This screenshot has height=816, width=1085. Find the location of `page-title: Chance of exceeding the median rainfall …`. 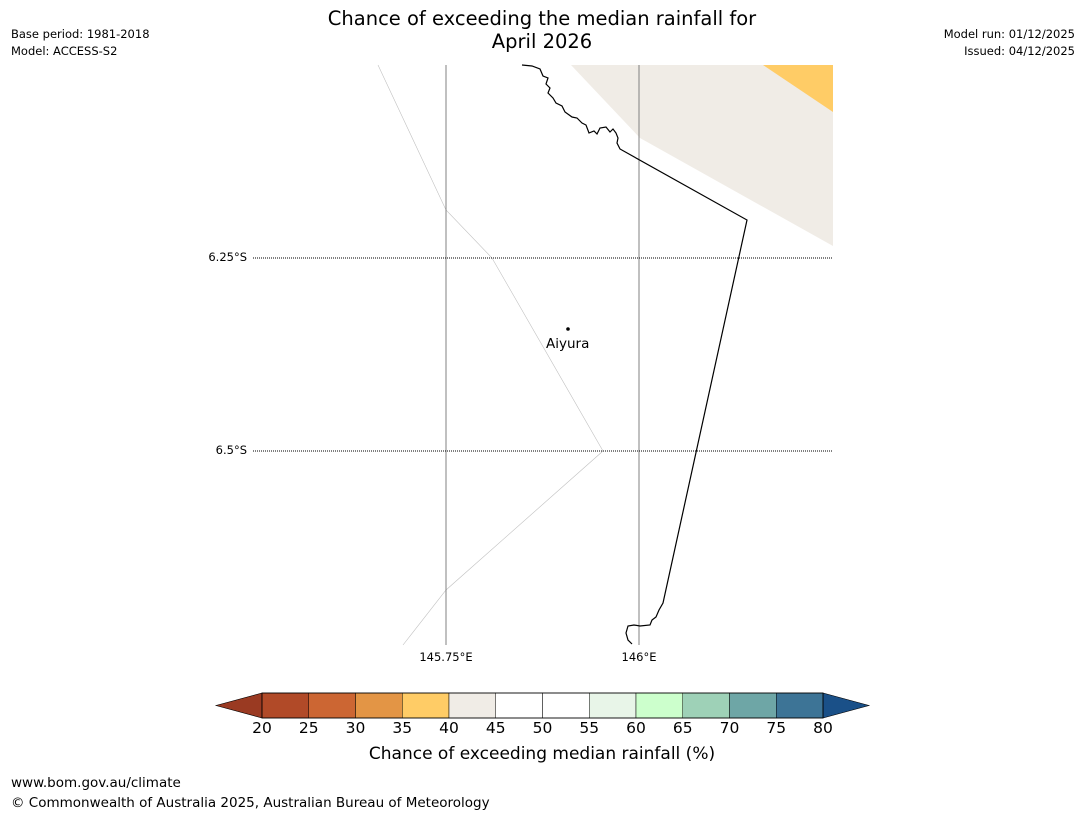

page-title: Chance of exceeding the median rainfall … is located at coordinates (542, 30).